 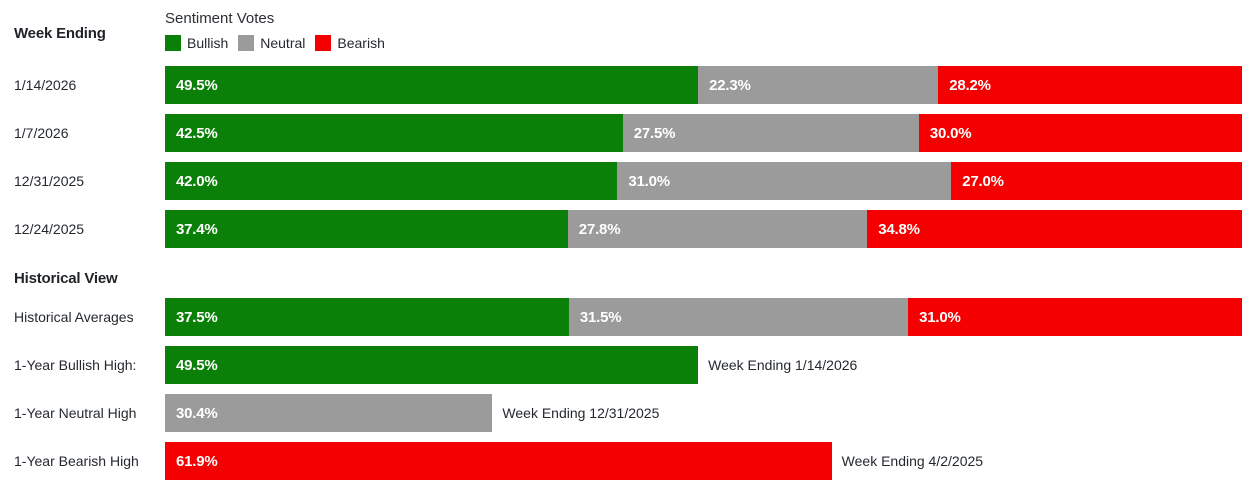 What do you see at coordinates (66, 278) in the screenshot?
I see `historical-view-title: Historical View` at bounding box center [66, 278].